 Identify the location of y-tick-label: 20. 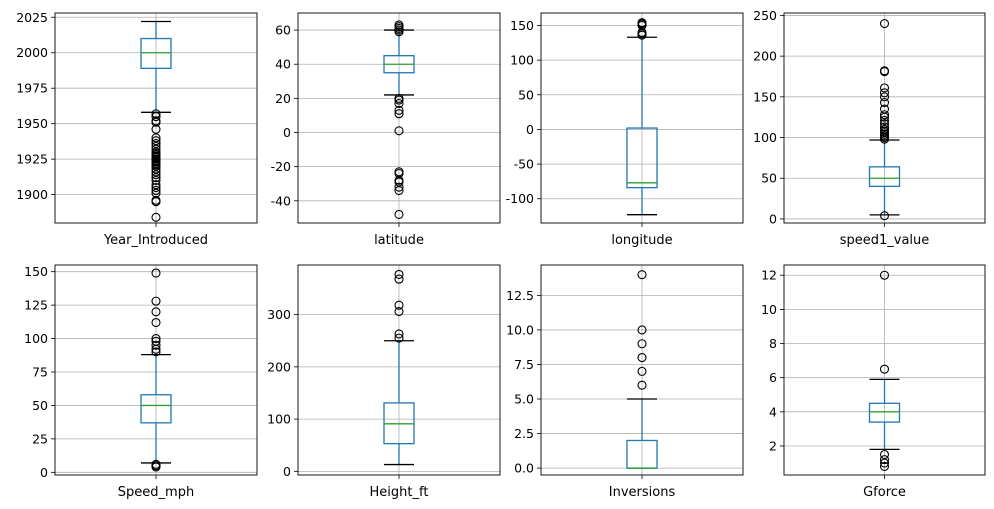
(283, 98).